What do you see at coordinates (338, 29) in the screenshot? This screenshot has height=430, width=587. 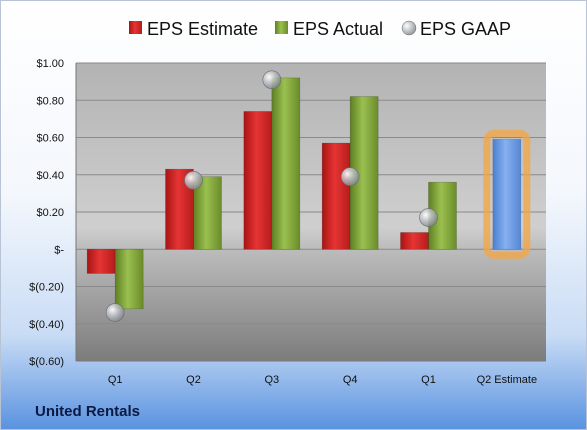 I see `legend-label-1: EPS Actual` at bounding box center [338, 29].